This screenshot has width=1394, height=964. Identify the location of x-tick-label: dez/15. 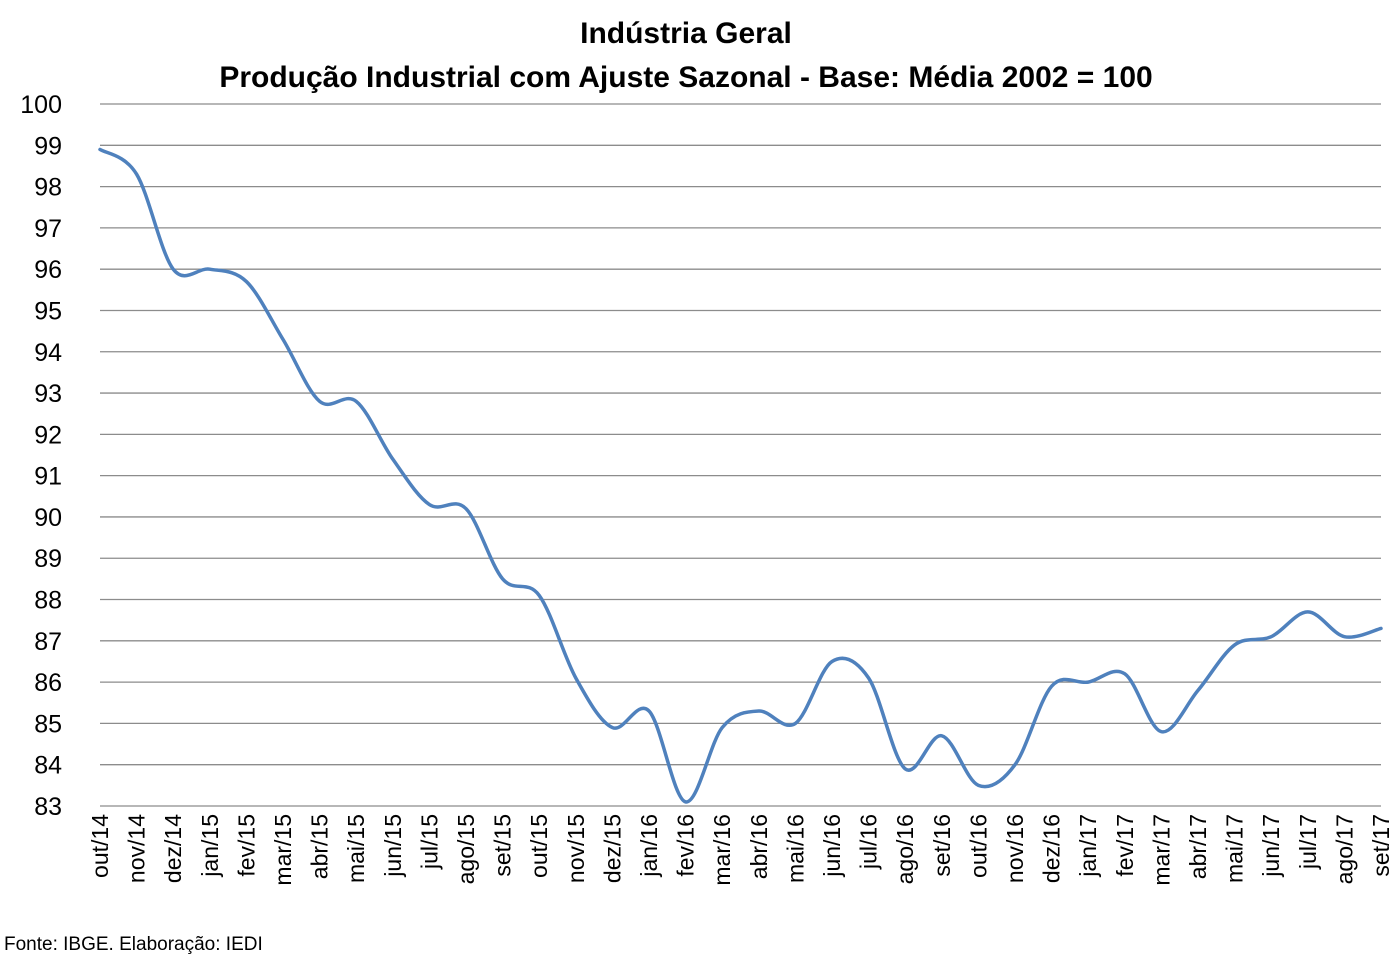
(612, 848).